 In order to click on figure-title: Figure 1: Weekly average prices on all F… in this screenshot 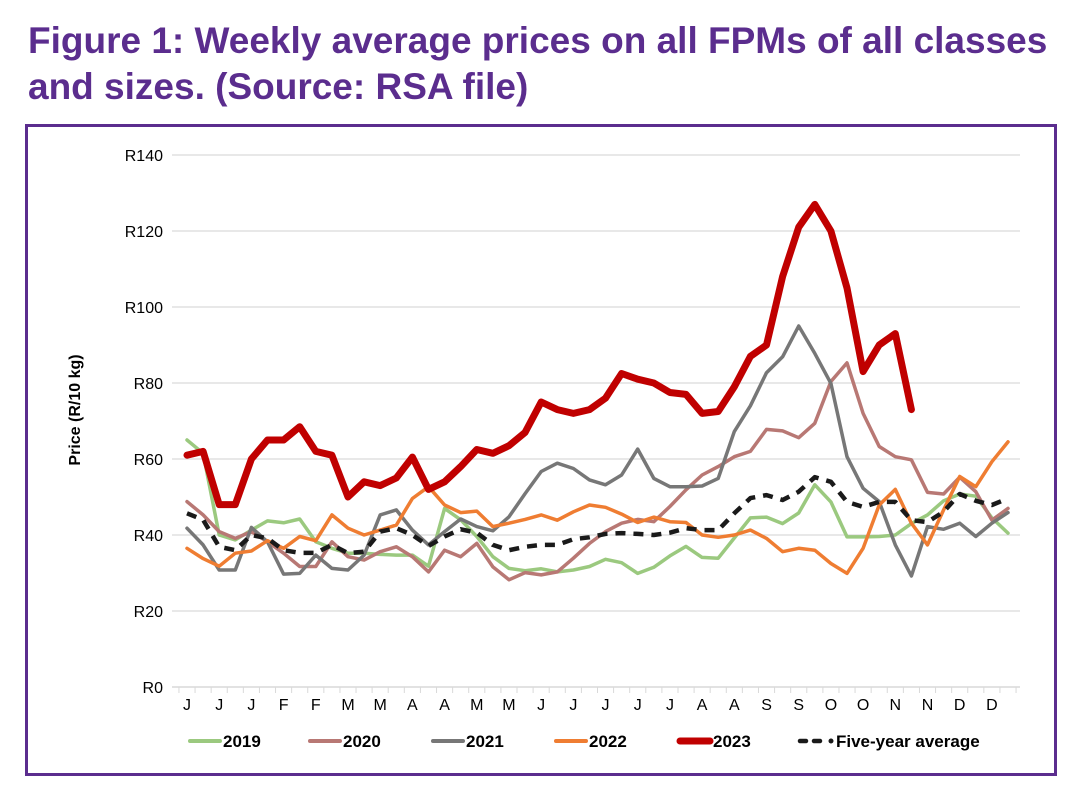, I will do `click(538, 63)`.